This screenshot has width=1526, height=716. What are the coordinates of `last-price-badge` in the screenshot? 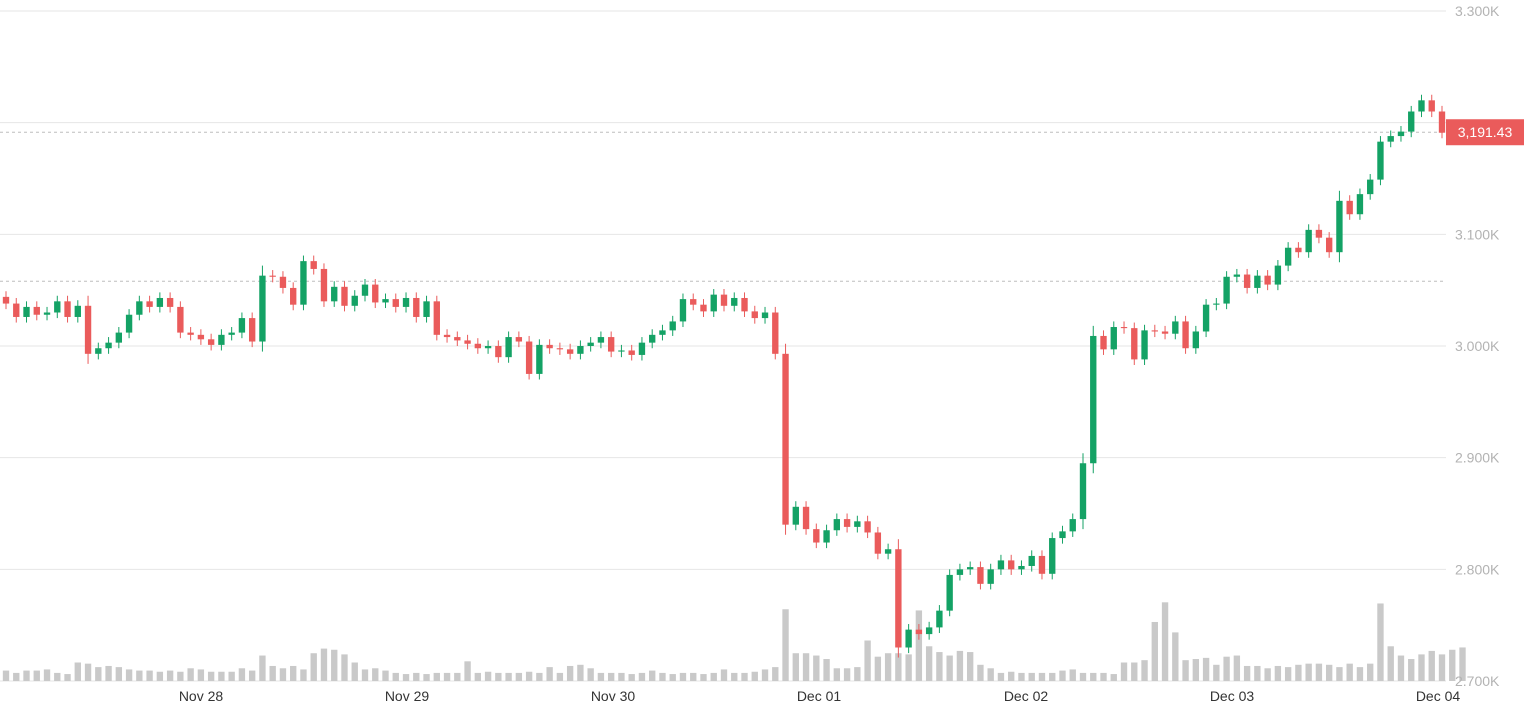 It's located at (1485, 132).